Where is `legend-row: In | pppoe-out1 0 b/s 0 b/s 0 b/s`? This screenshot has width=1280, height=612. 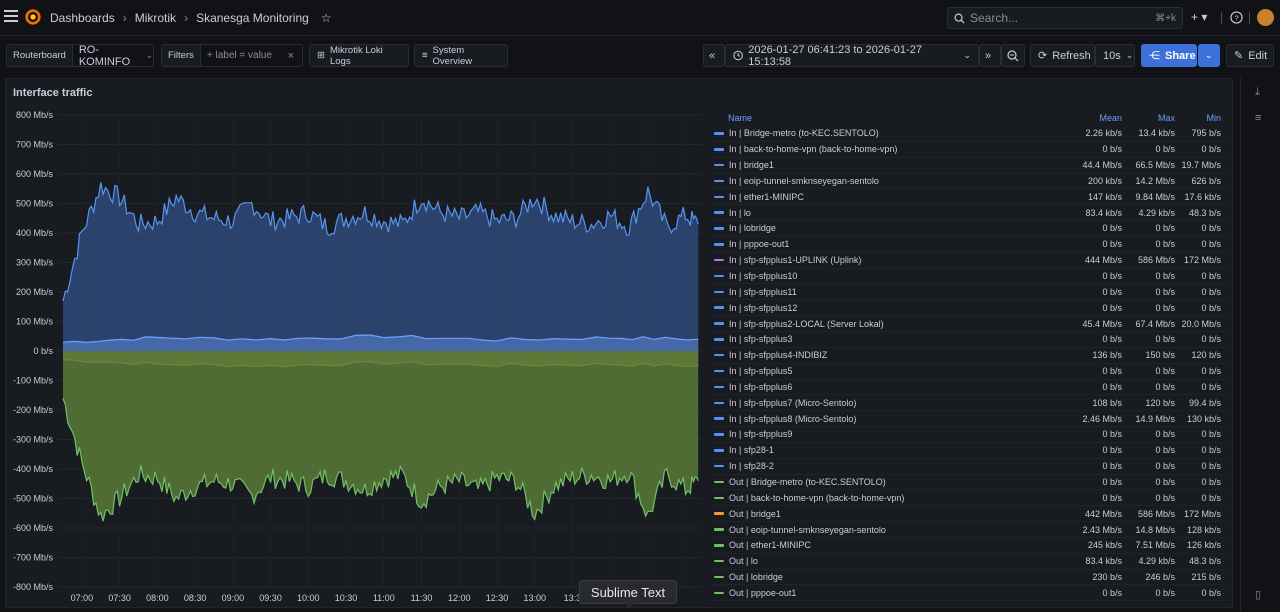 legend-row: In | pppoe-out1 0 b/s 0 b/s 0 b/s is located at coordinates (969, 245).